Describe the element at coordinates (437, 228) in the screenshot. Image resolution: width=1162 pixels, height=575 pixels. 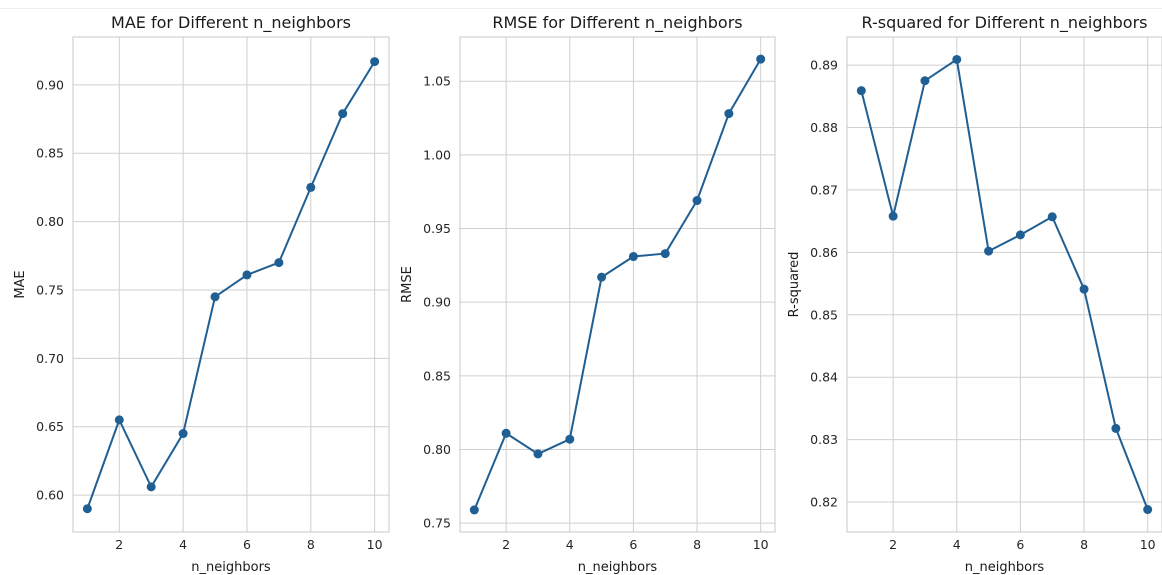
I see `y-tick-label: 0.95` at that location.